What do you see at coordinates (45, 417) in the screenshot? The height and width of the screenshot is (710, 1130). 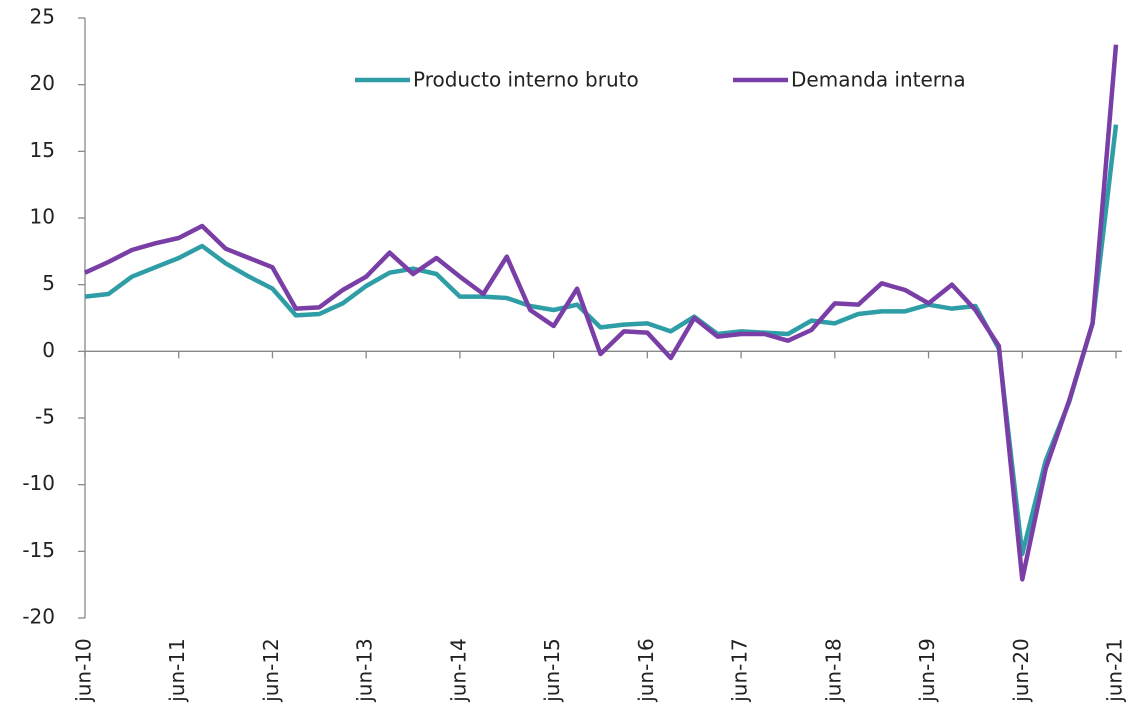 I see `y-tick-label: -5` at bounding box center [45, 417].